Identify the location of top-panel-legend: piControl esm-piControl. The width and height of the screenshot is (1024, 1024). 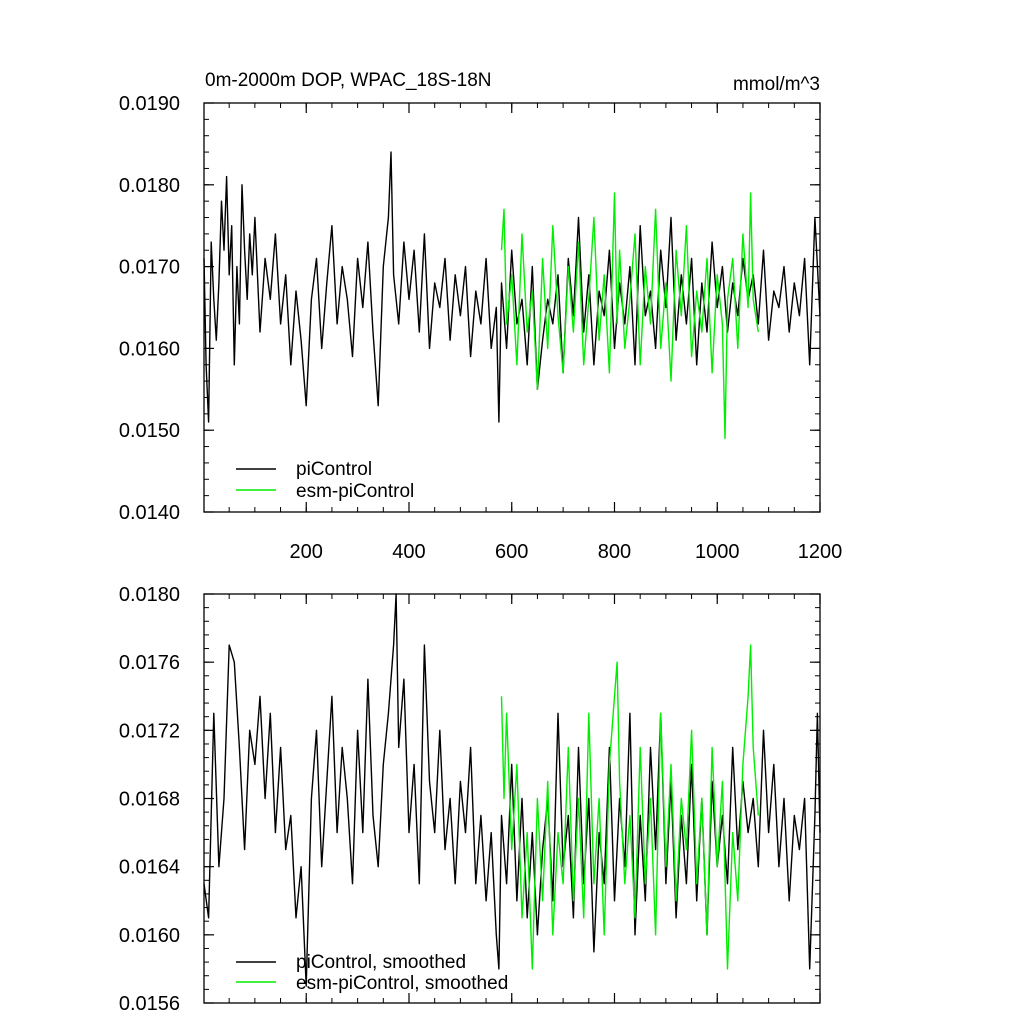
(325, 480).